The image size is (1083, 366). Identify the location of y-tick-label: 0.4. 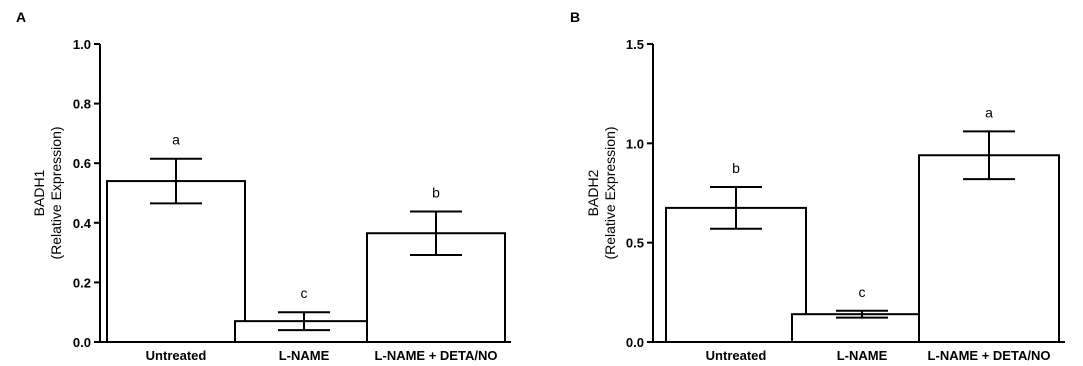
(82, 223).